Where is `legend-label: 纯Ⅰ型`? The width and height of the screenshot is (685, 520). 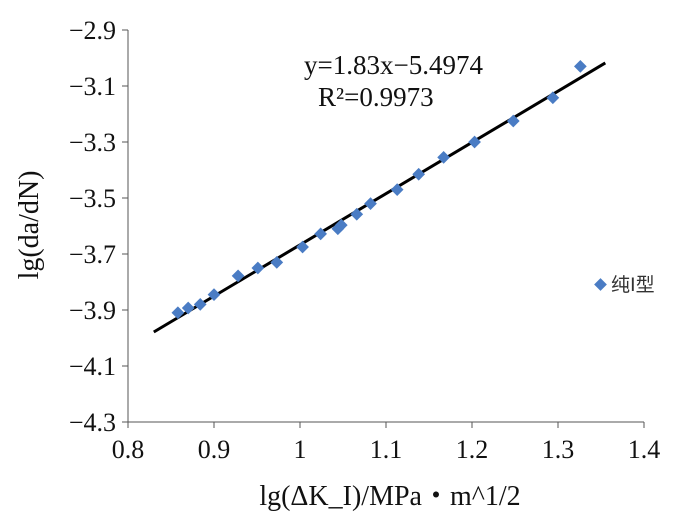
legend-label: 纯Ⅰ型 is located at coordinates (633, 285).